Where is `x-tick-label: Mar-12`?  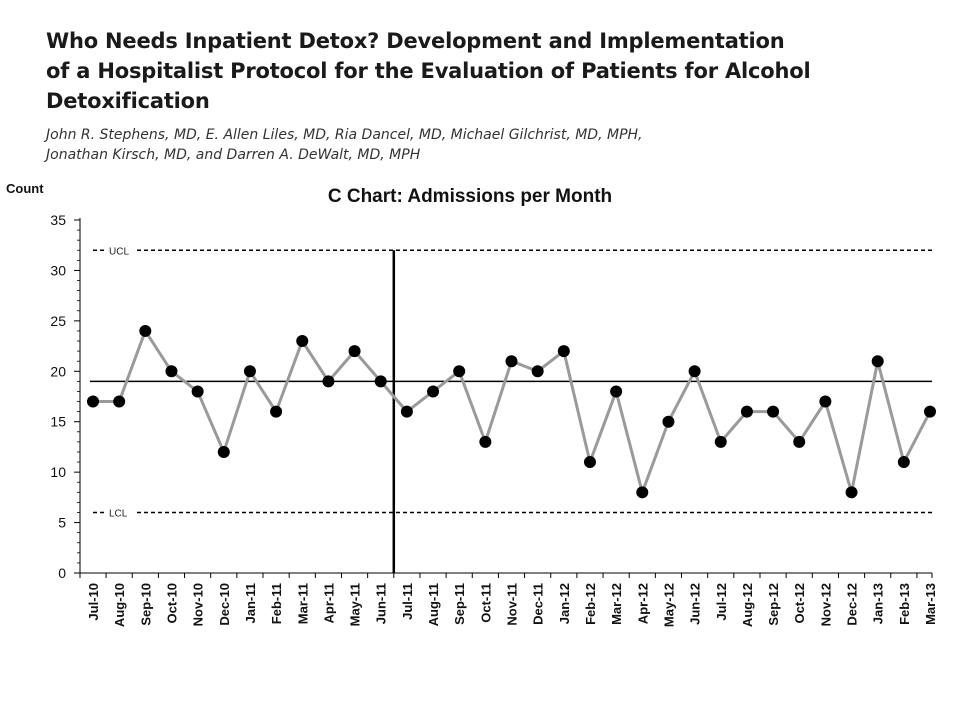 x-tick-label: Mar-12 is located at coordinates (616, 604).